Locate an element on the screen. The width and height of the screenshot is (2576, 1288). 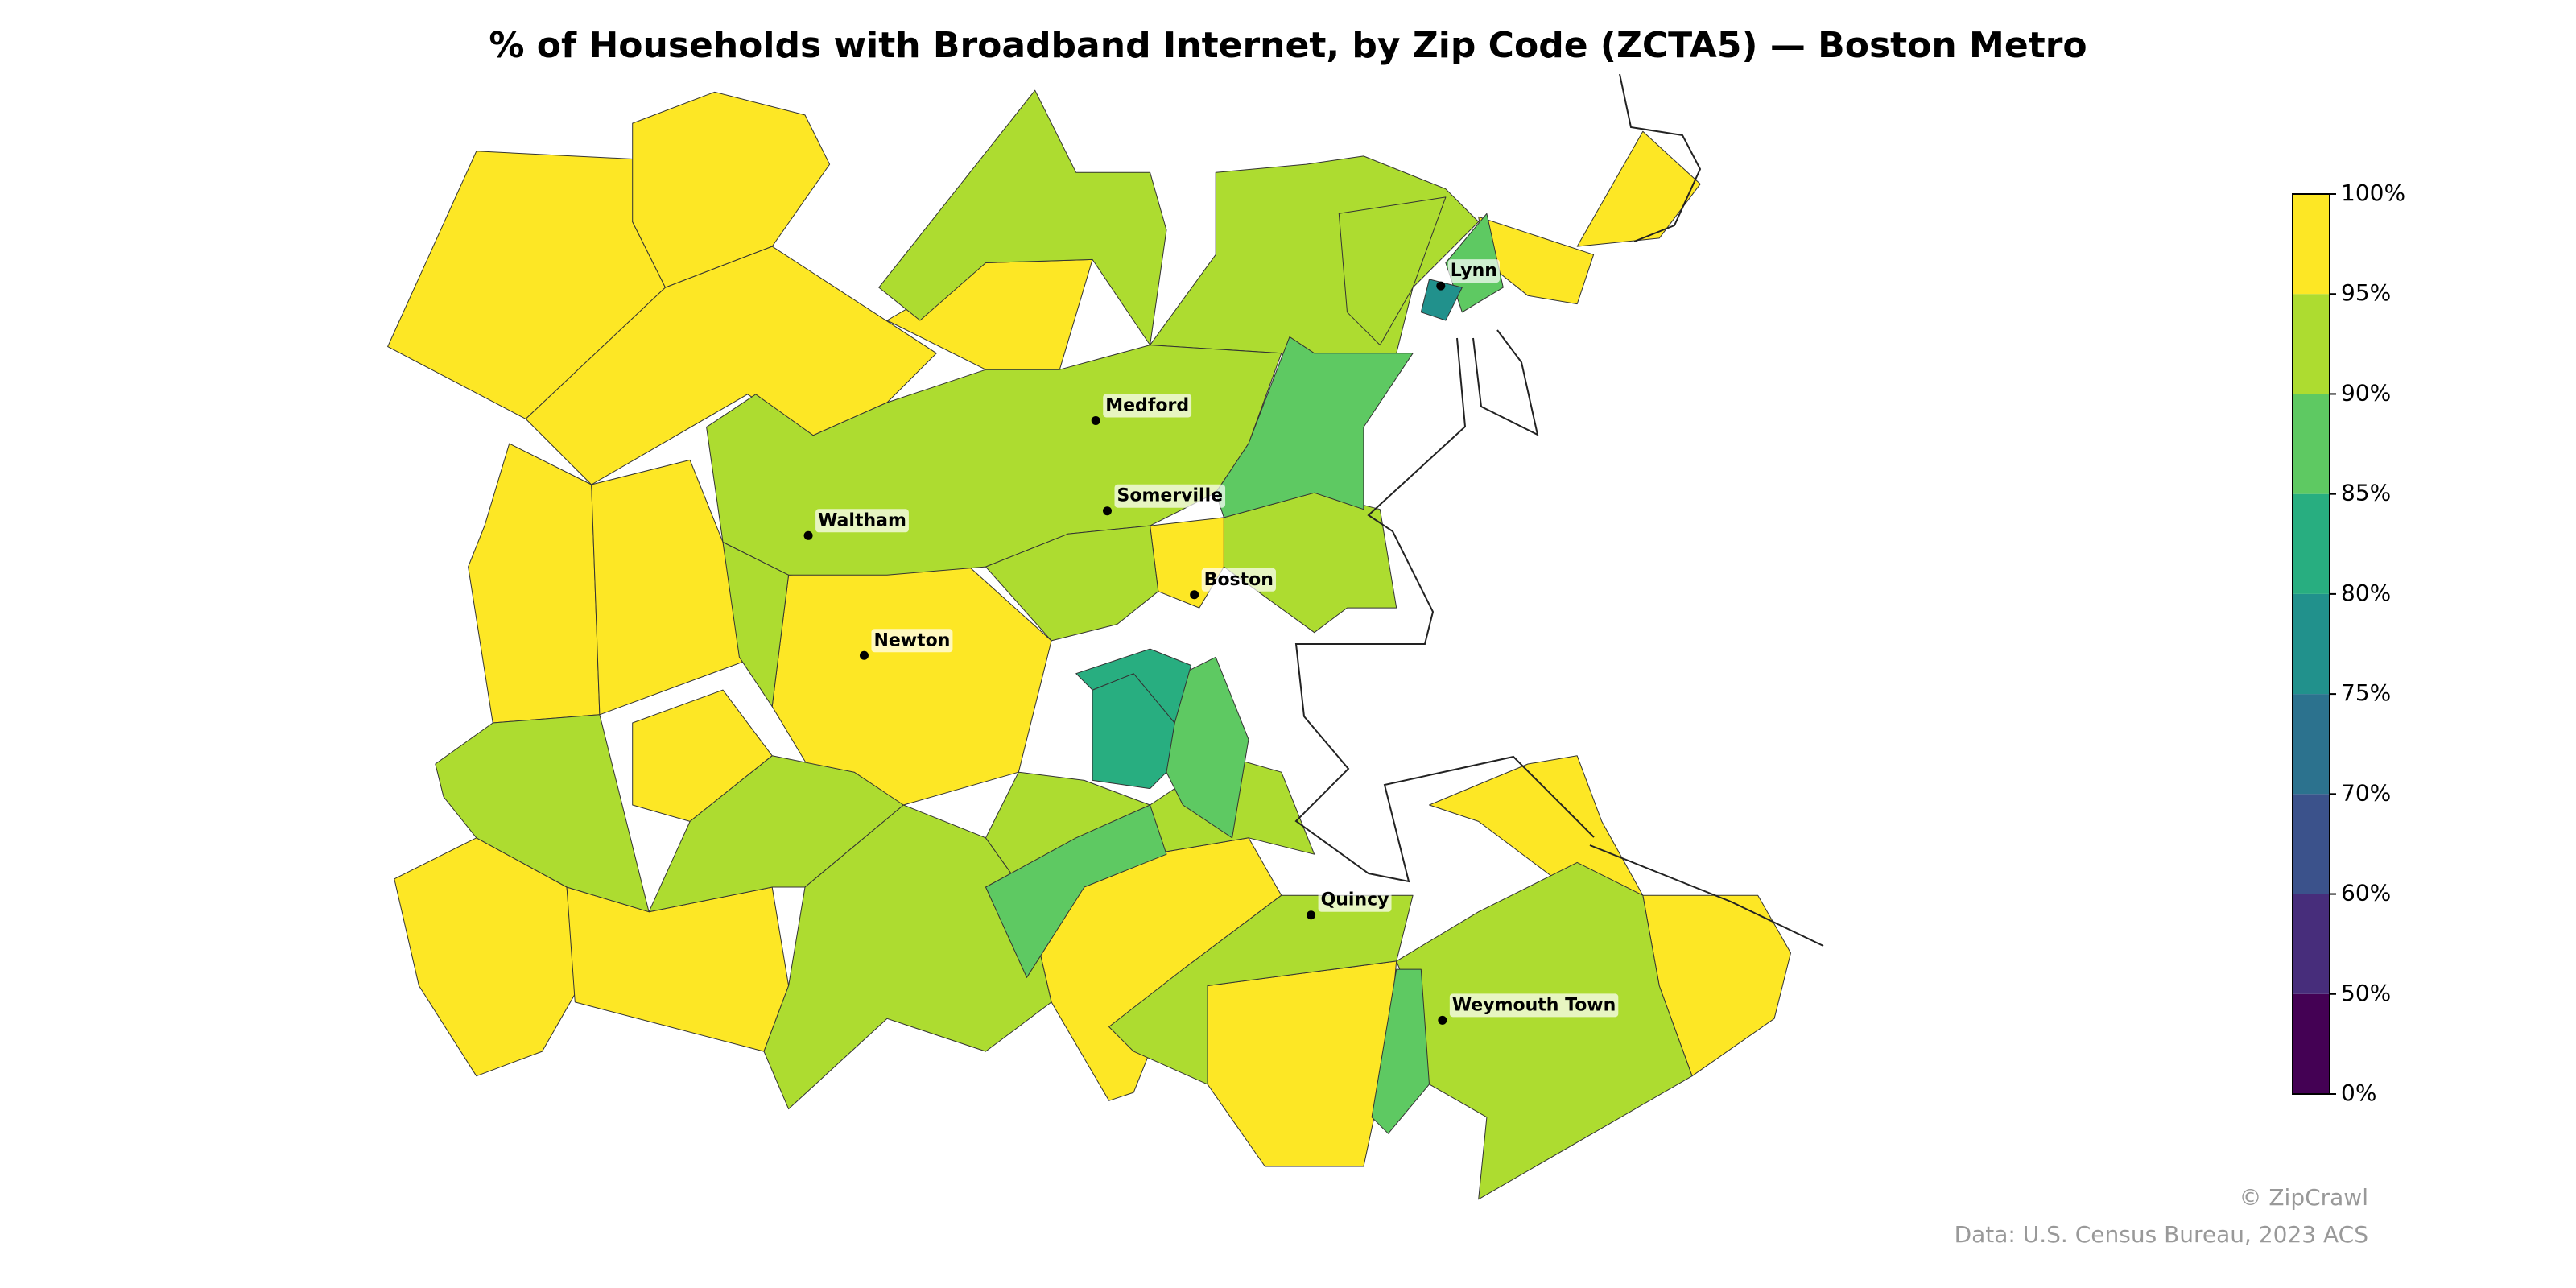
colorbar: 0% 50% 60% 70% 75% 80% 85% 90% 95% 100% is located at coordinates (2348, 643).